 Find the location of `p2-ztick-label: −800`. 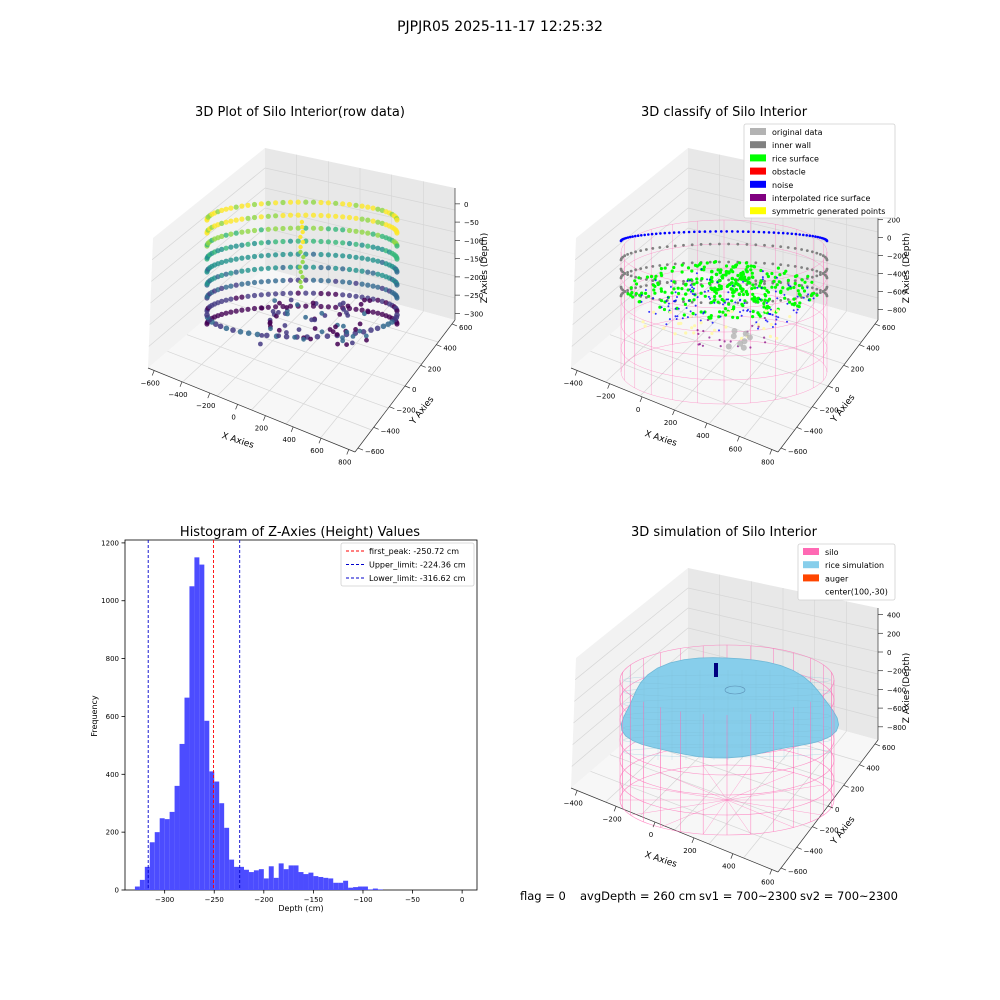

p2-ztick-label: −800 is located at coordinates (896, 310).